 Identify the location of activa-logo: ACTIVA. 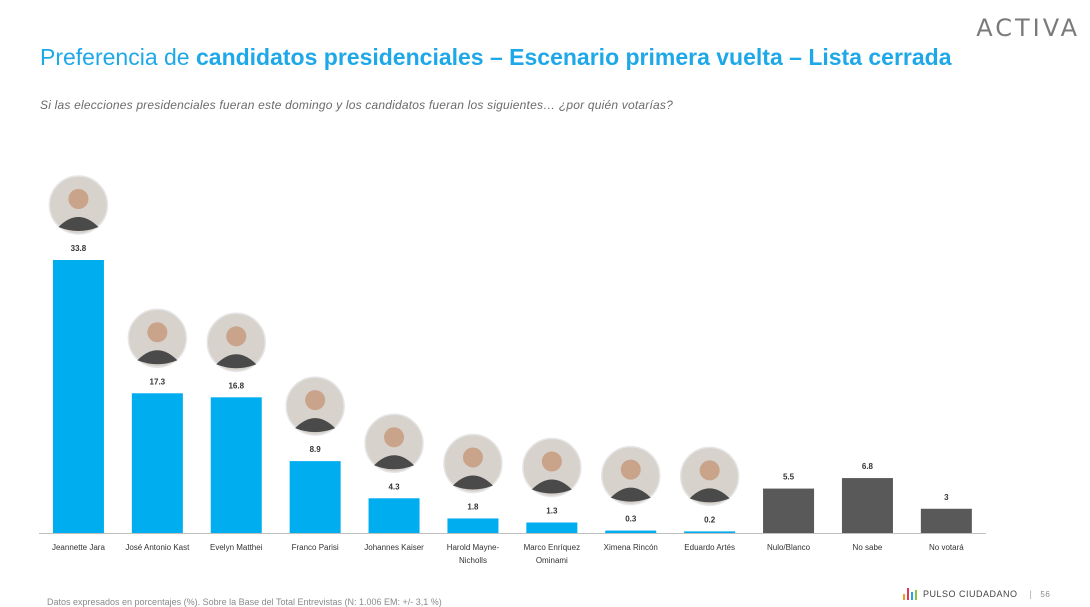
(1028, 28).